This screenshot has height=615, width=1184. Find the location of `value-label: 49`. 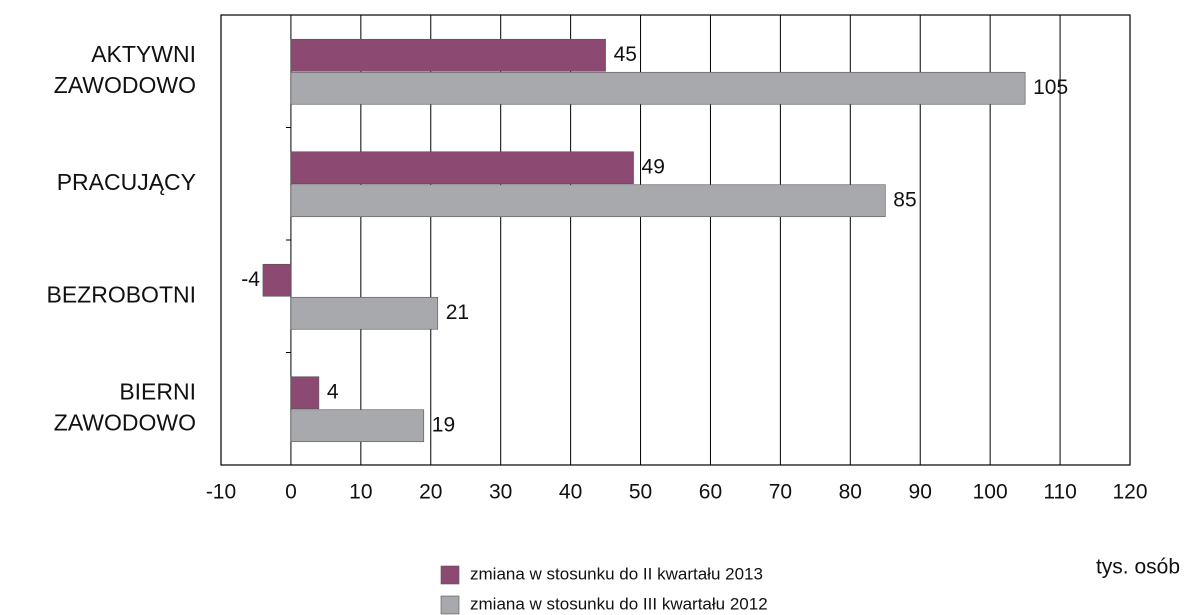

value-label: 49 is located at coordinates (653, 166).